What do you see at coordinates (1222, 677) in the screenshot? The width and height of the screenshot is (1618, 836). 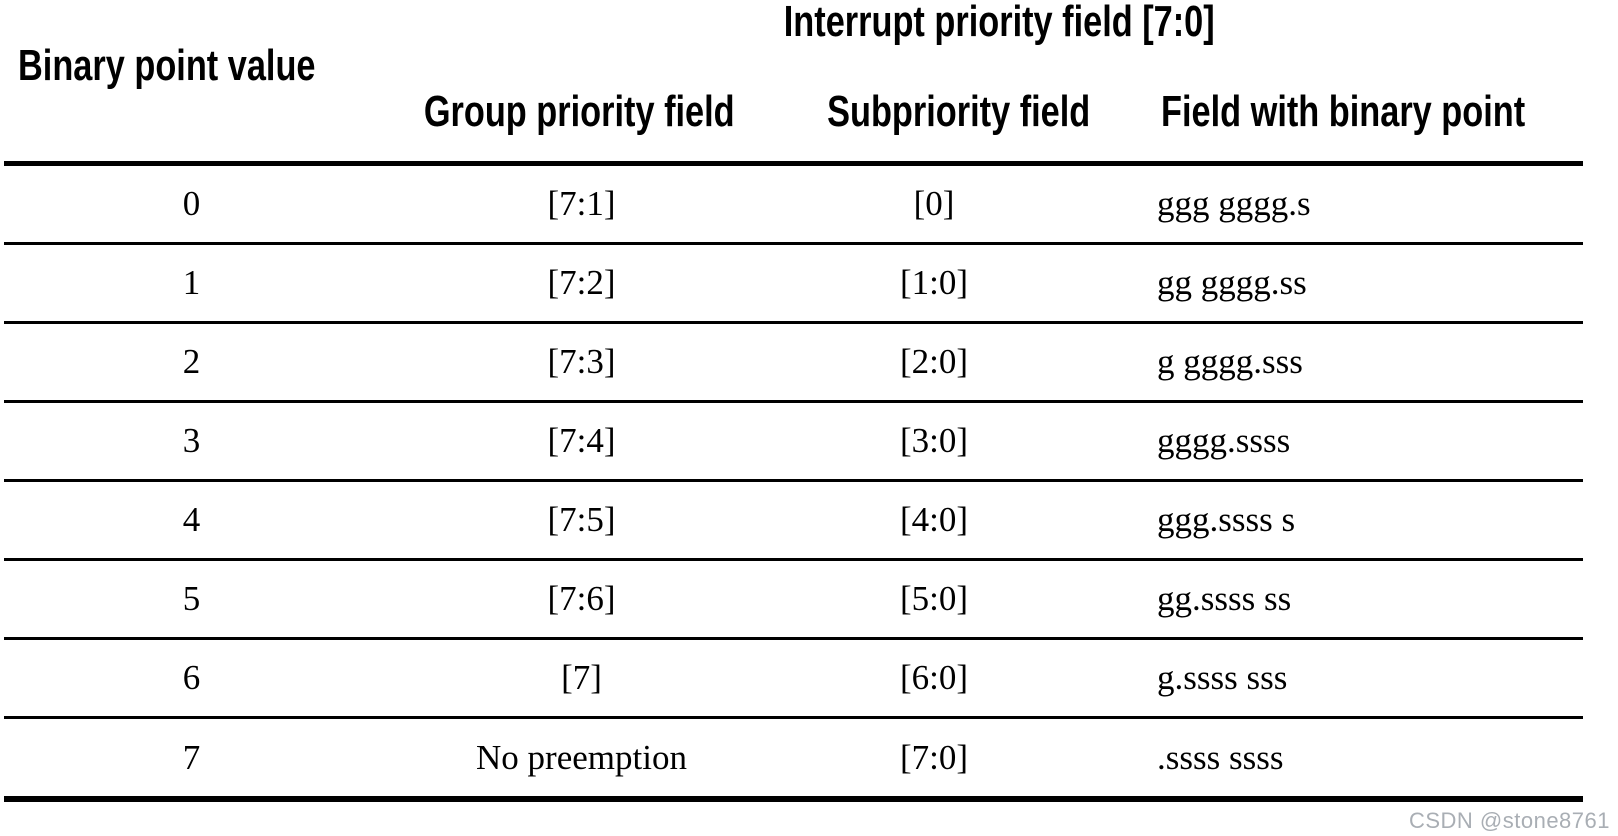 I see `cell-field-with-binary-point: g.ssss sss` at bounding box center [1222, 677].